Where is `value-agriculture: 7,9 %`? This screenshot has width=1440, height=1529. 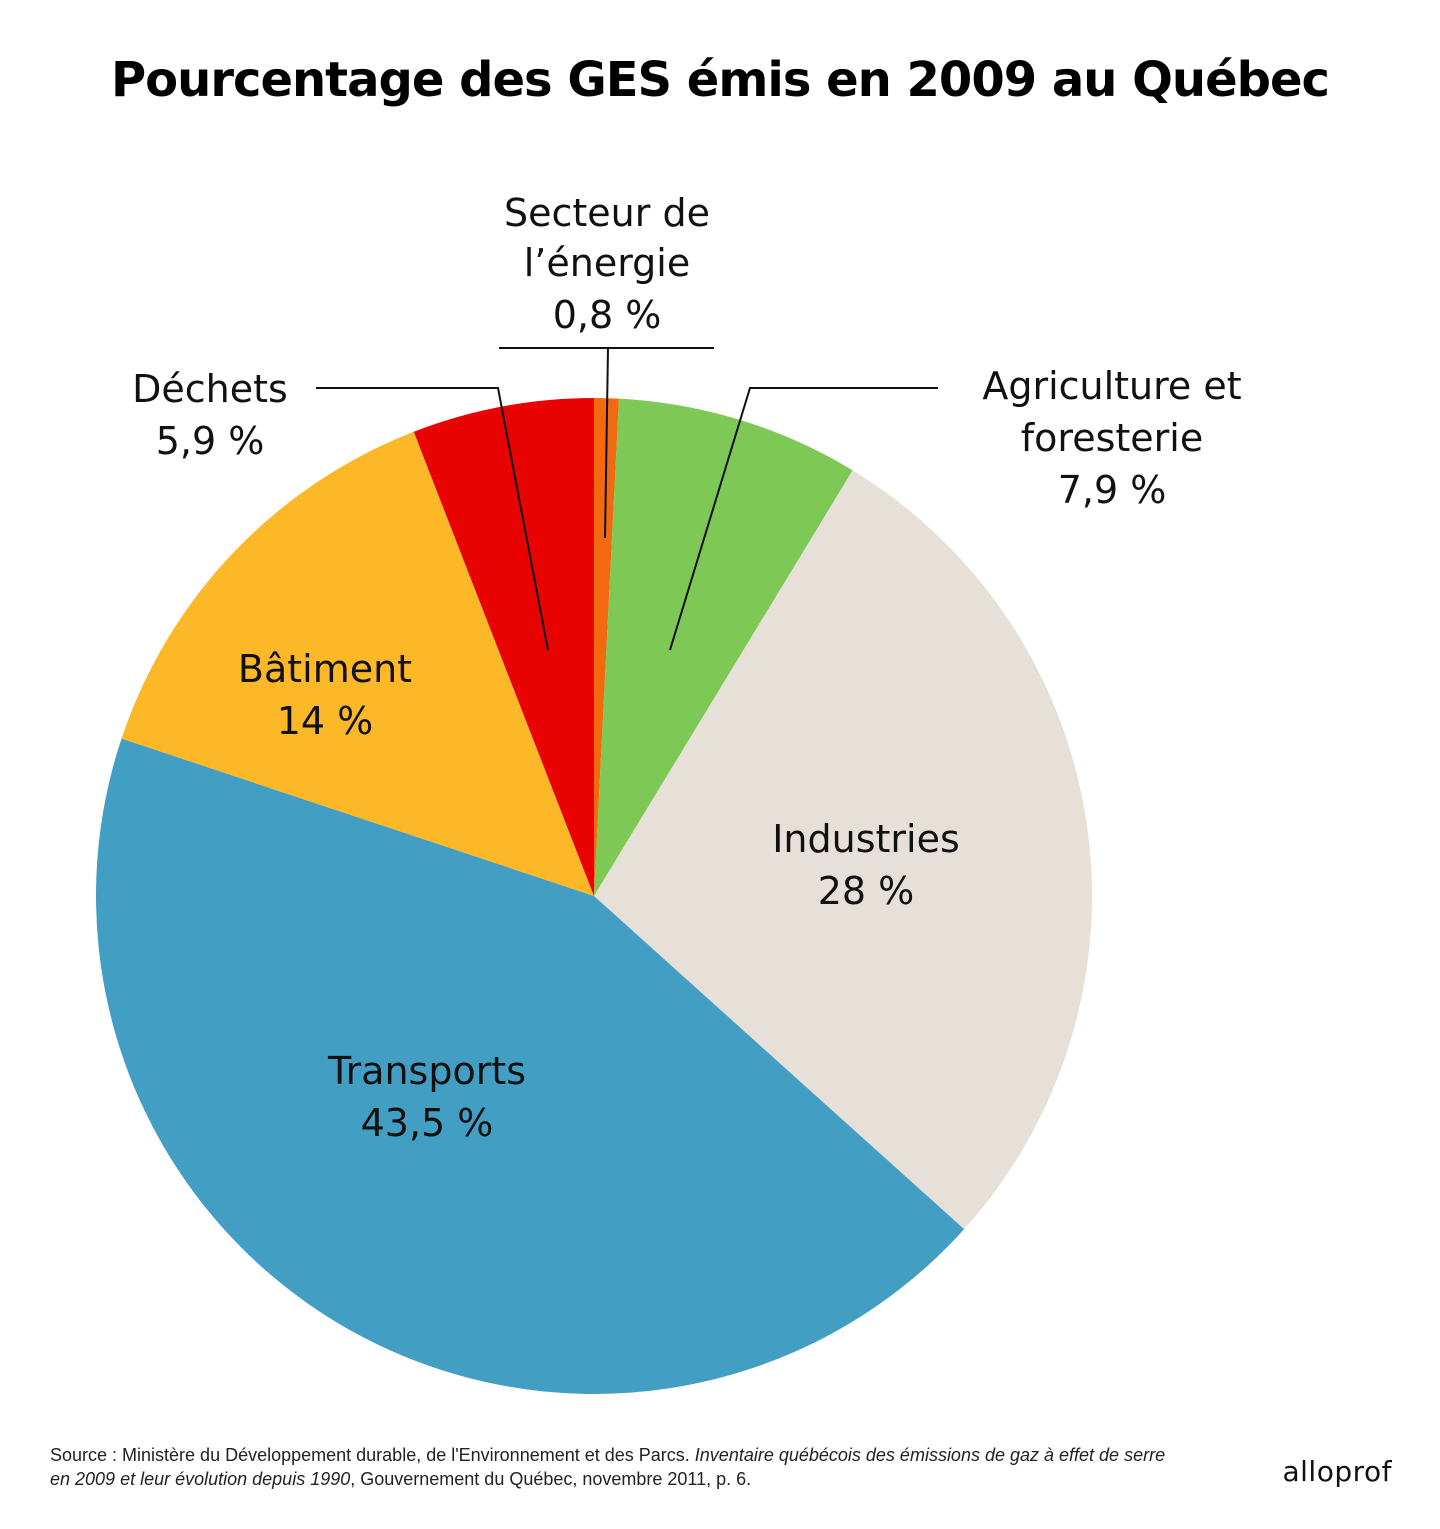 value-agriculture: 7,9 % is located at coordinates (1112, 490).